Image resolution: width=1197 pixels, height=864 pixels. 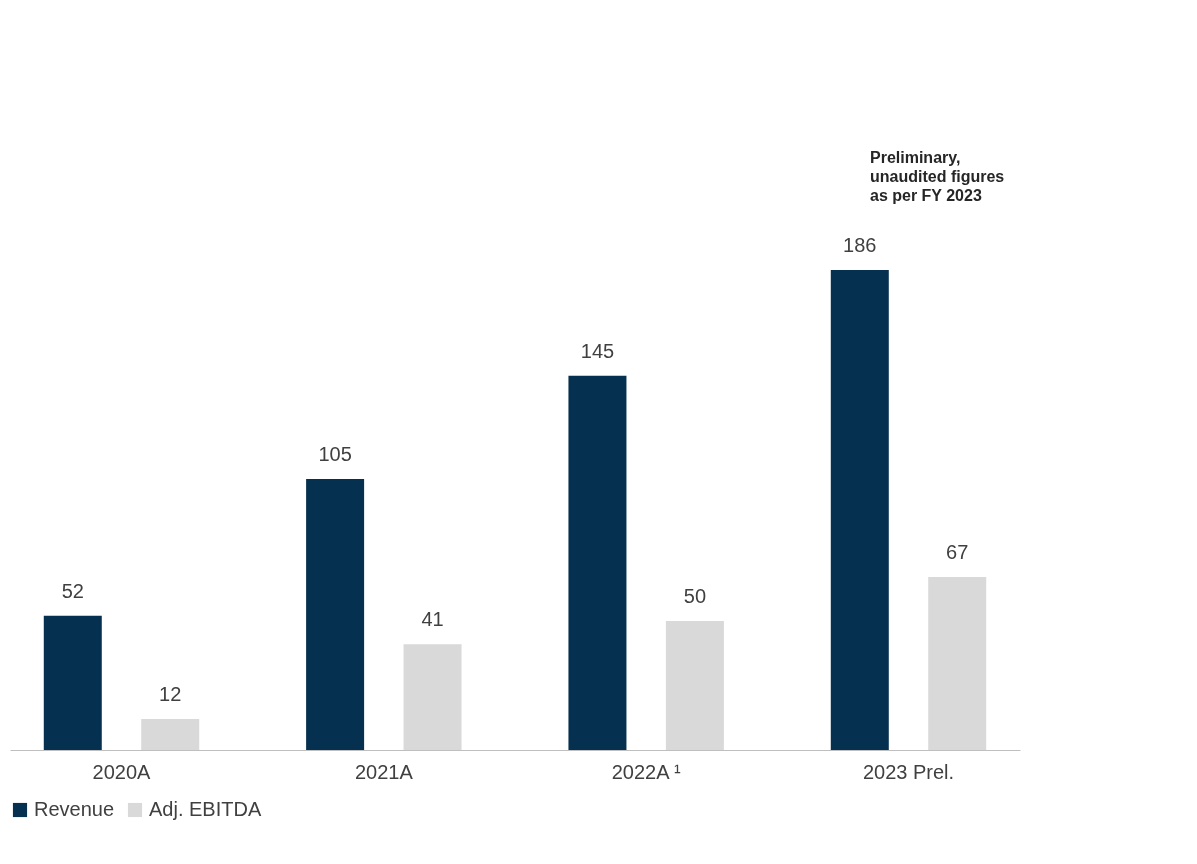 I want to click on data-label: 50, so click(x=695, y=595).